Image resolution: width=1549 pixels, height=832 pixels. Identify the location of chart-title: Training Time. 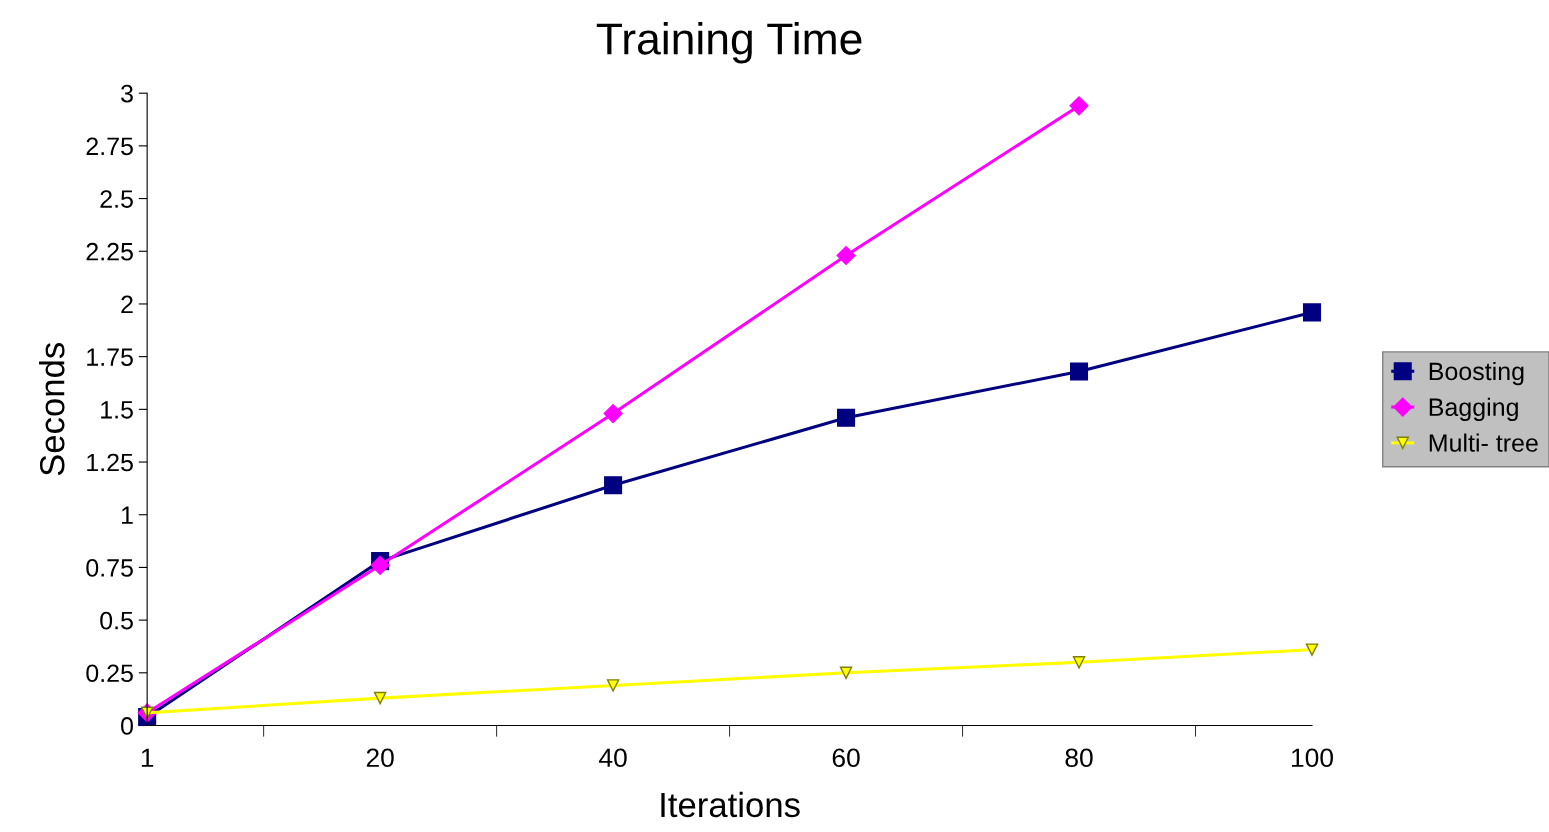
(729, 43).